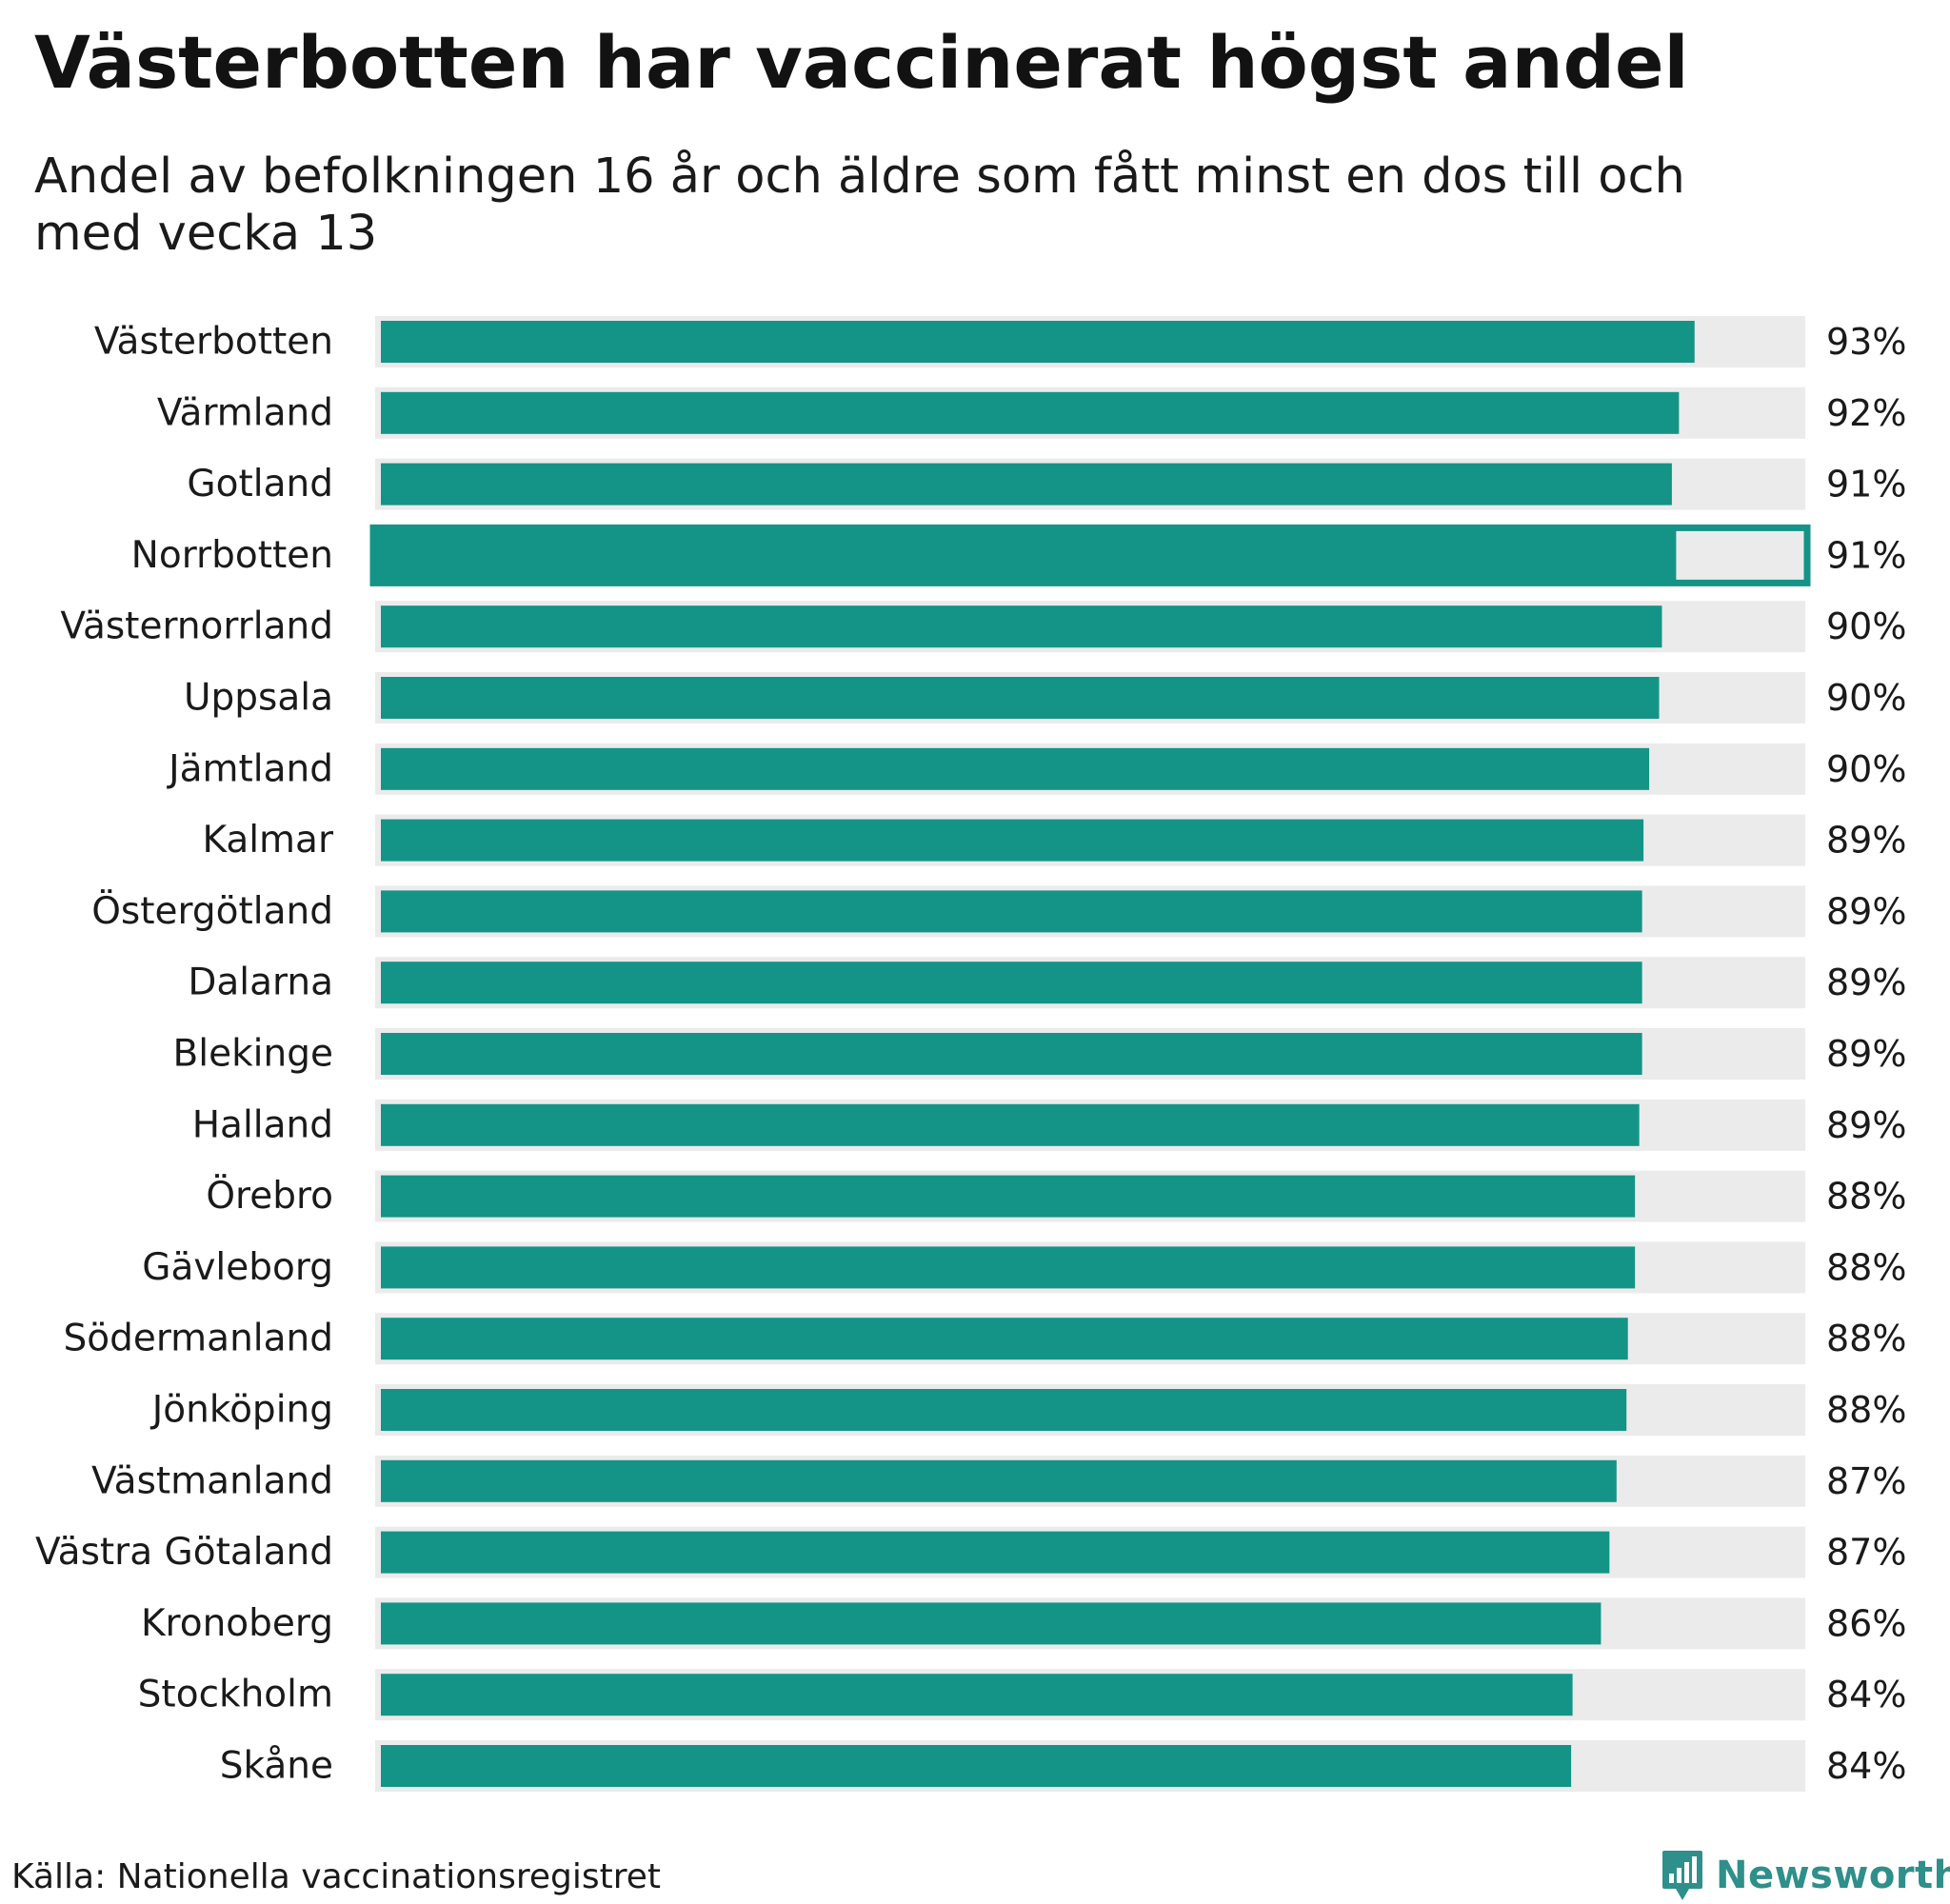  I want to click on category-label: Värmland, so click(245, 412).